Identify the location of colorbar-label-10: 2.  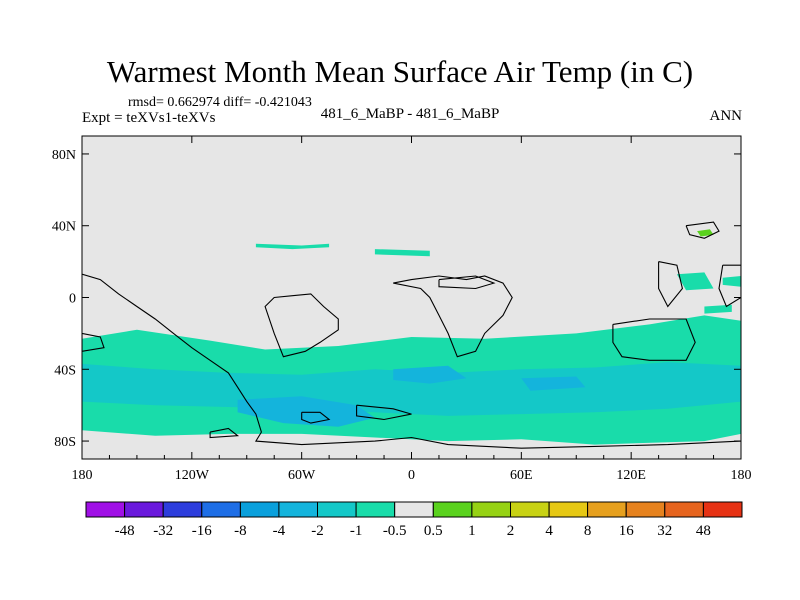
(511, 531).